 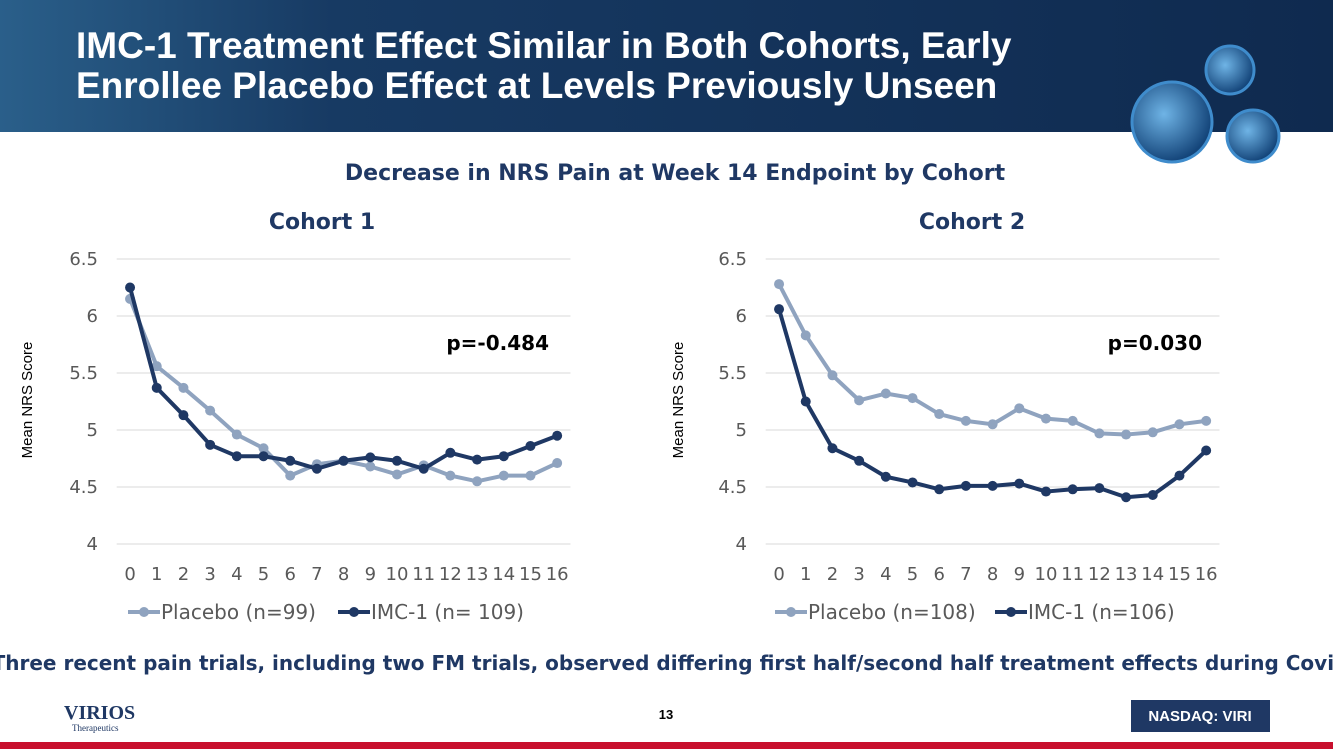 What do you see at coordinates (370, 574) in the screenshot?
I see `x-tick-label: 9` at bounding box center [370, 574].